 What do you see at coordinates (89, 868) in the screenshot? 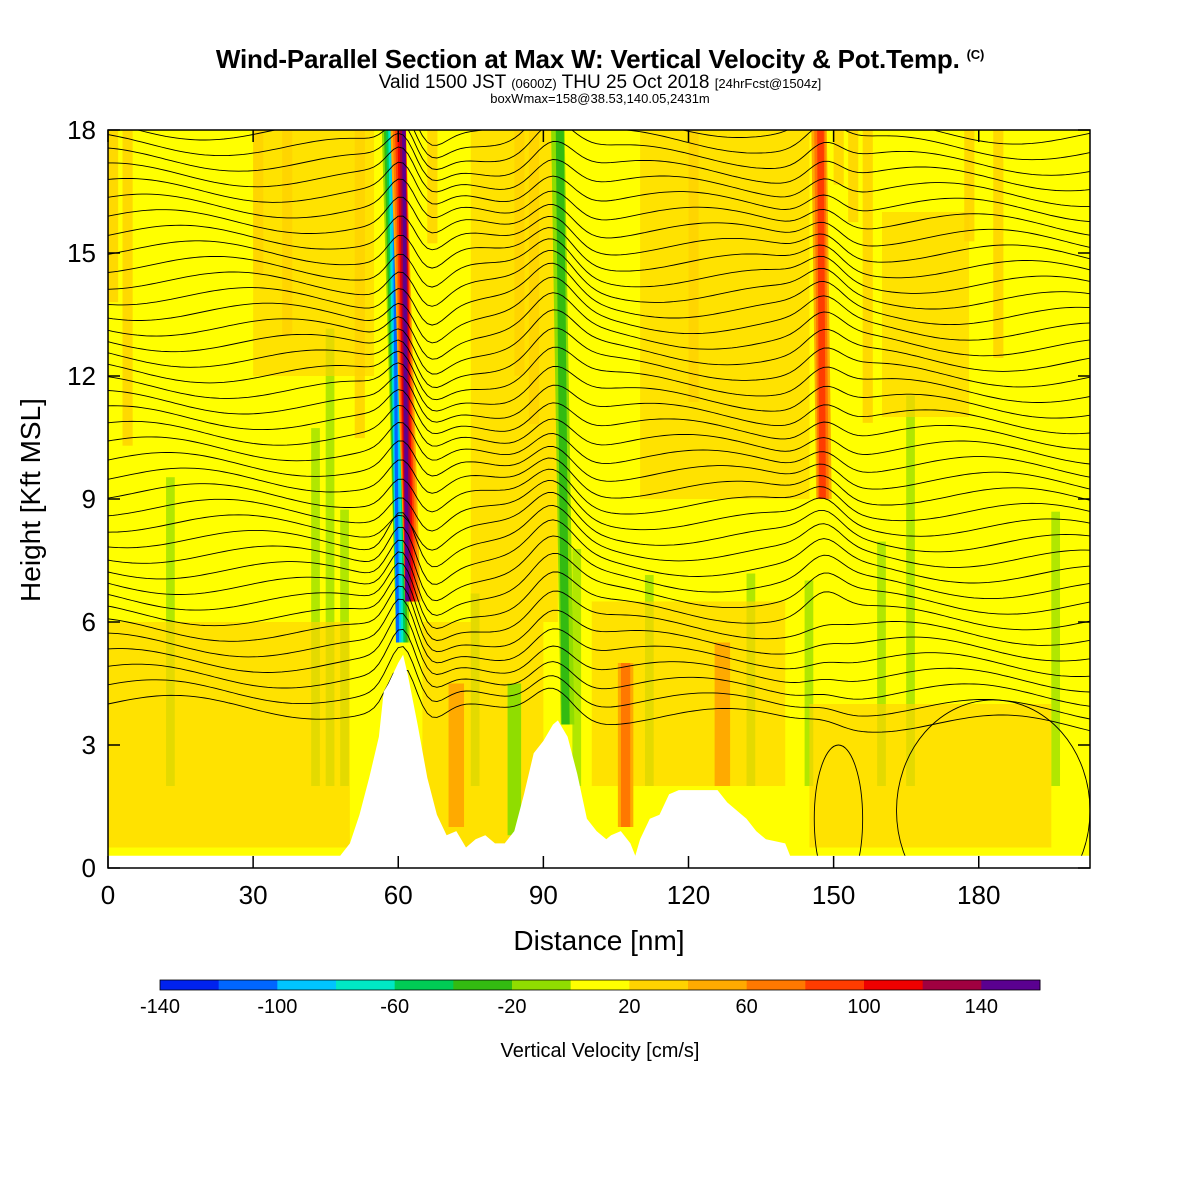
I see `y-tick-label: 0` at bounding box center [89, 868].